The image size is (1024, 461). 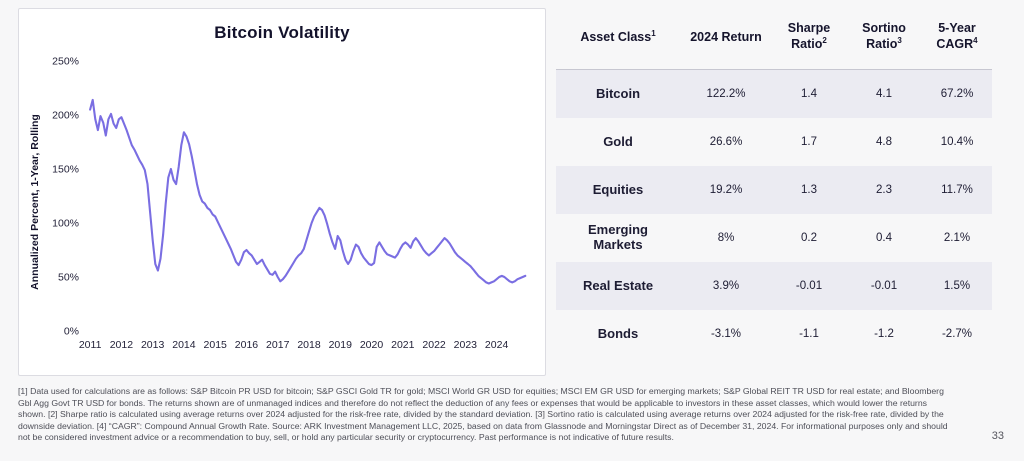 I want to click on svg-text: 2016, so click(x=247, y=345).